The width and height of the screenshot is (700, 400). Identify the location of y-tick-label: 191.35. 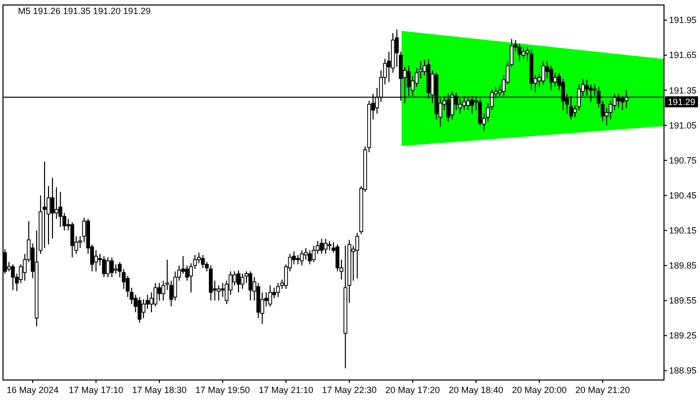
(683, 90).